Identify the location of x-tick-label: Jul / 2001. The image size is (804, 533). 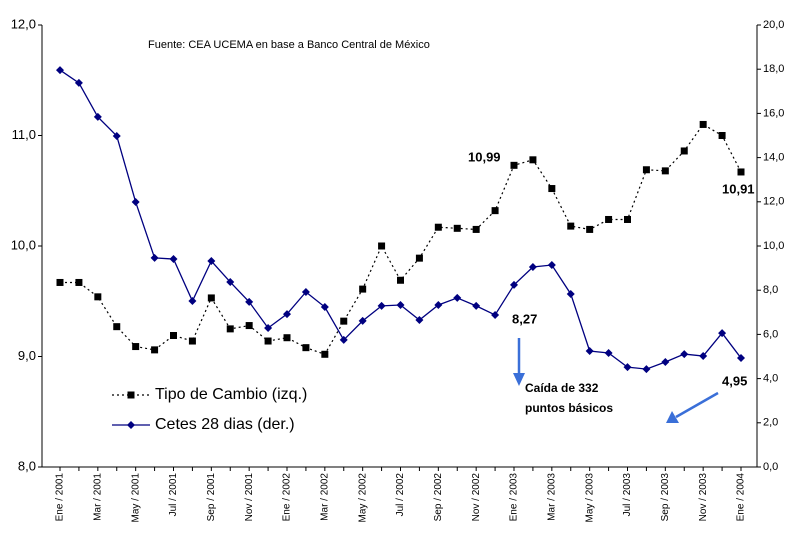
(173, 495).